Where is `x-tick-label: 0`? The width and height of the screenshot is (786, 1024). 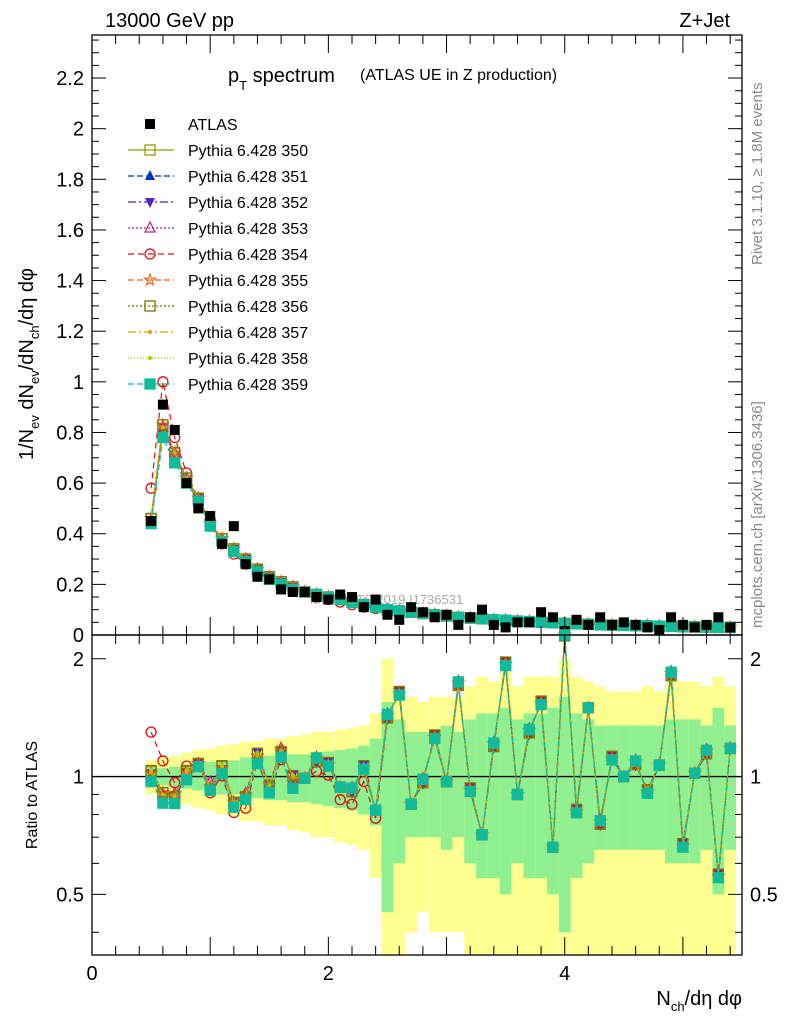
x-tick-label: 0 is located at coordinates (91, 974).